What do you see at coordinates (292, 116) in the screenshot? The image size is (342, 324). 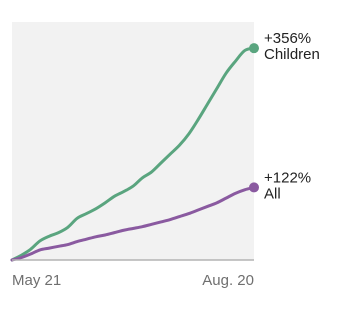 I see `annotations-layer: +356%Children +122%All` at bounding box center [292, 116].